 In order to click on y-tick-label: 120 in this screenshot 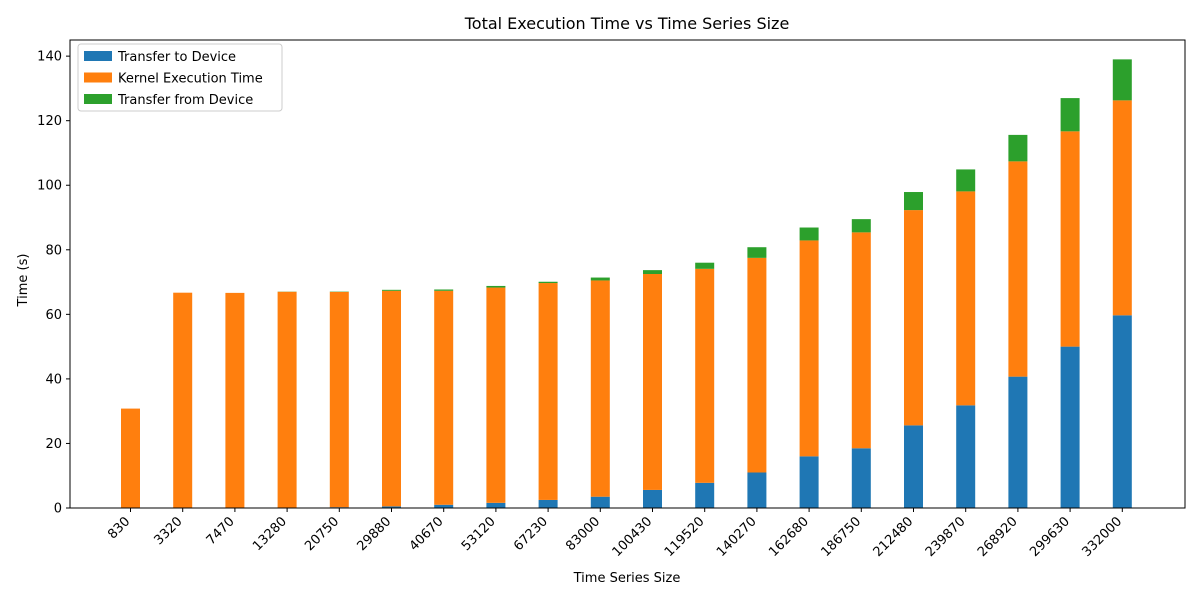, I will do `click(49, 121)`.